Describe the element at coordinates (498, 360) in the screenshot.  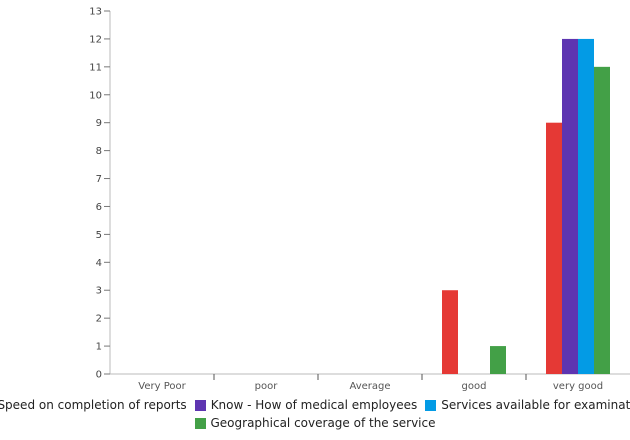
I see `bar-geographical-coverage-of-the-service-good` at that location.